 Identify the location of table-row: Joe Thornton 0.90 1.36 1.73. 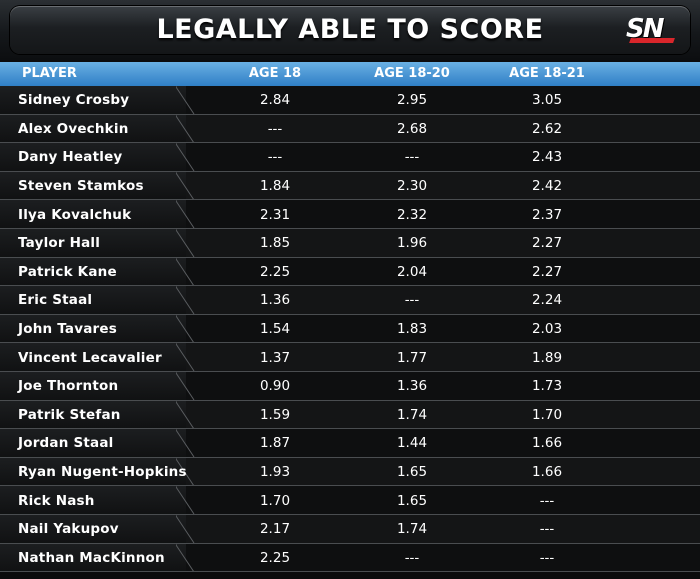
(350, 386).